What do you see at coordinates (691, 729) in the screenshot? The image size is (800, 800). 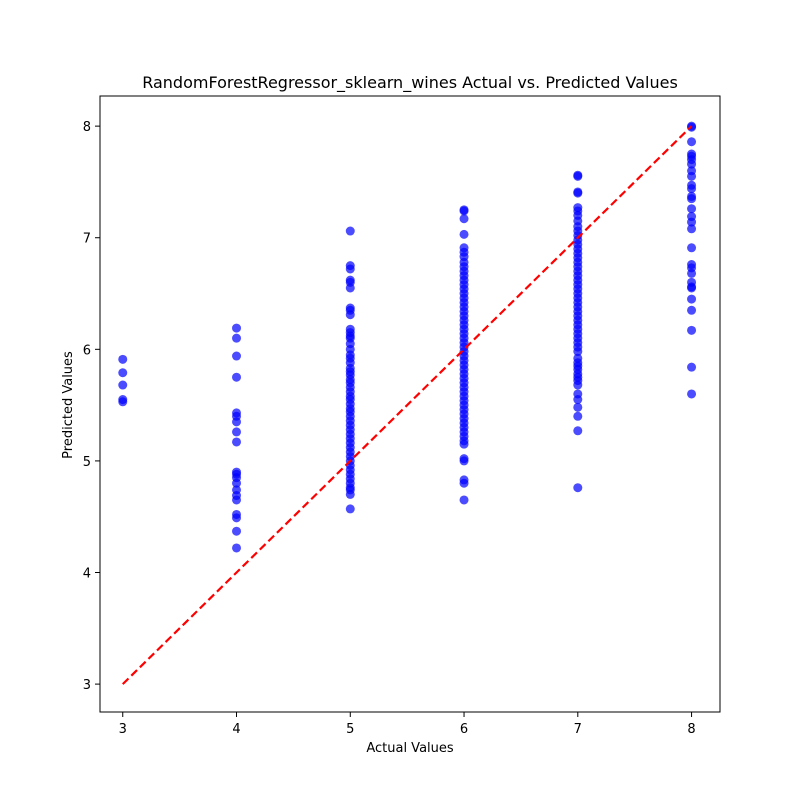 I see `x-tick-label: 8` at bounding box center [691, 729].